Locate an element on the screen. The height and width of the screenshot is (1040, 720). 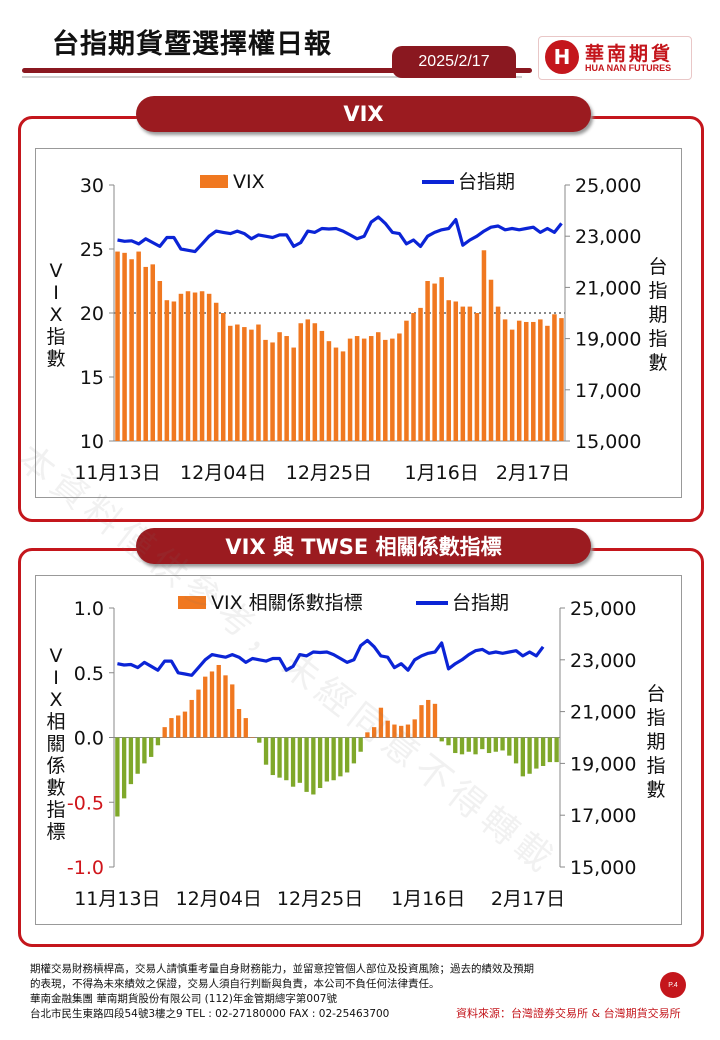
x-tick-label: 12月25日 is located at coordinates (329, 473).